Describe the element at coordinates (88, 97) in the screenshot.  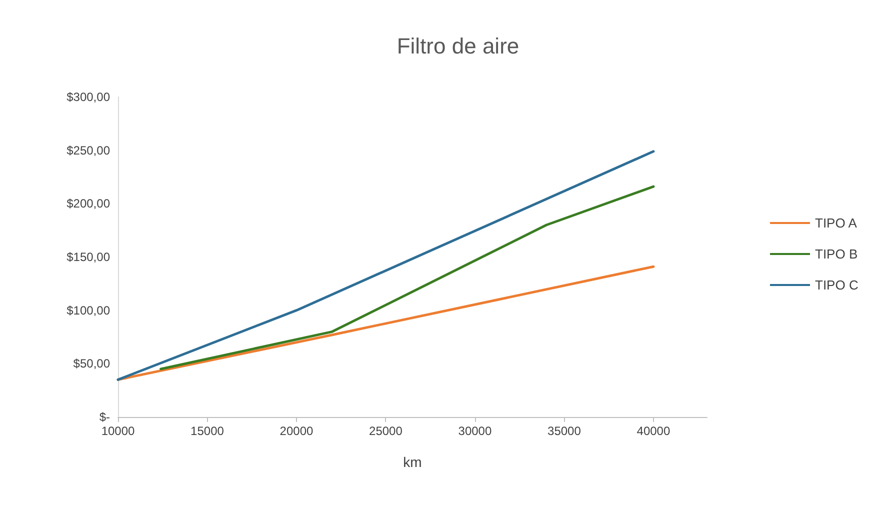
I see `y-tick-label: $300,00` at that location.